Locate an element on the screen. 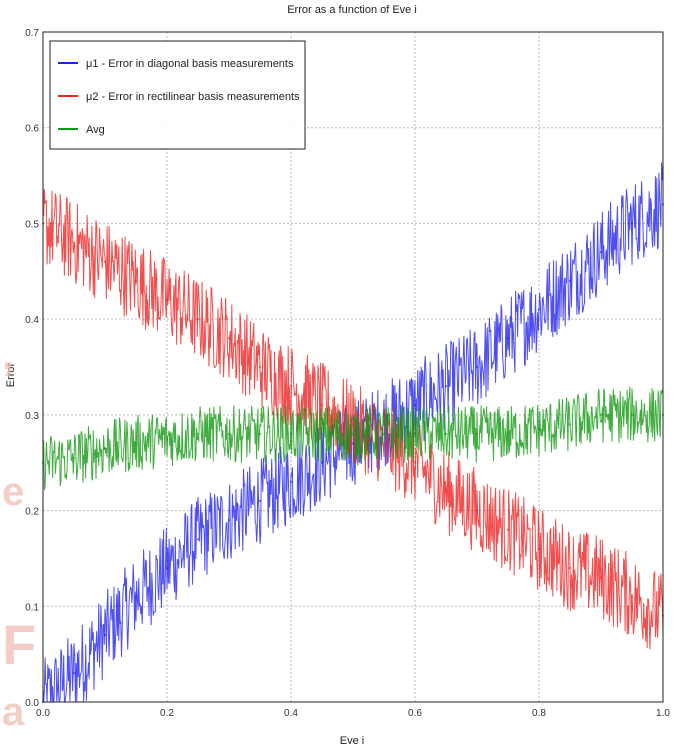  watermark-fragment: a is located at coordinates (13, 712).